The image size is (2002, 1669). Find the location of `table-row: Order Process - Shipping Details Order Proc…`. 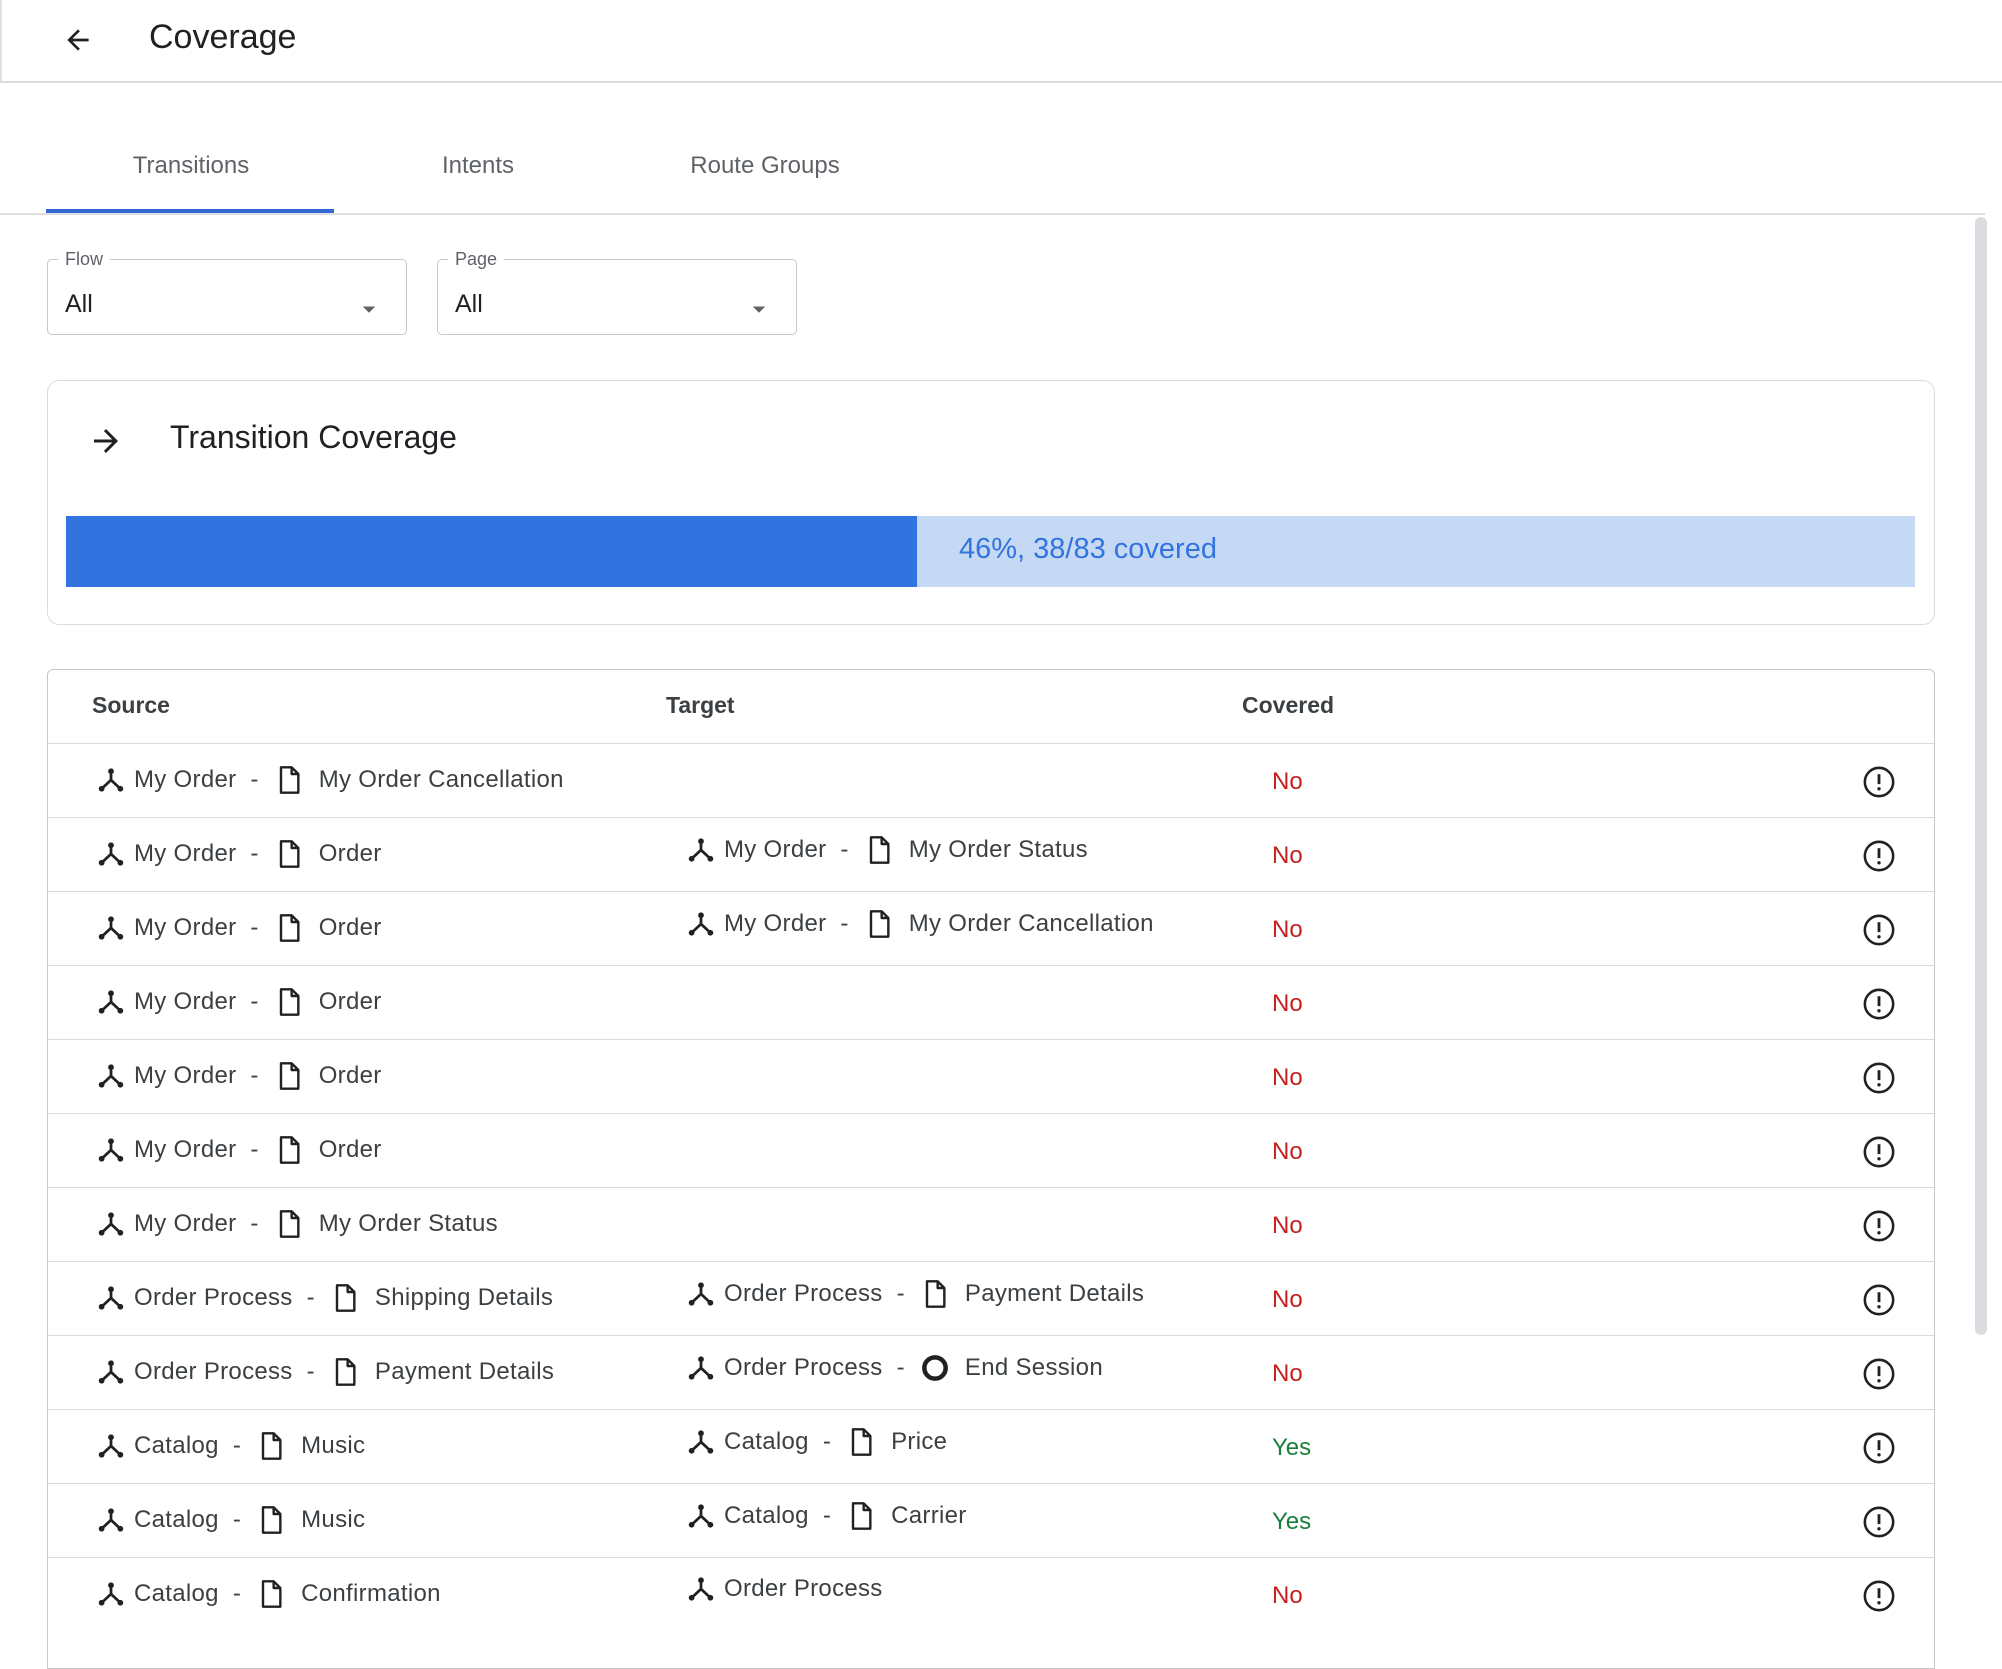

table-row: Order Process - Shipping Details Order Proc… is located at coordinates (991, 1298).